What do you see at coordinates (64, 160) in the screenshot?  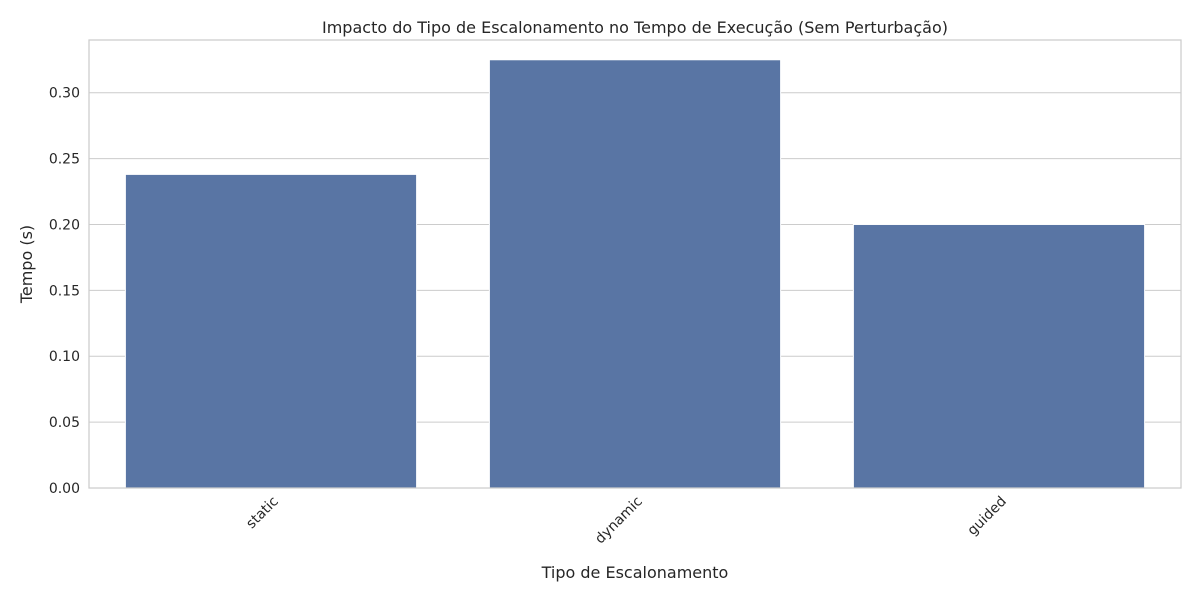 I see `y-tick-label: 0.25` at bounding box center [64, 160].